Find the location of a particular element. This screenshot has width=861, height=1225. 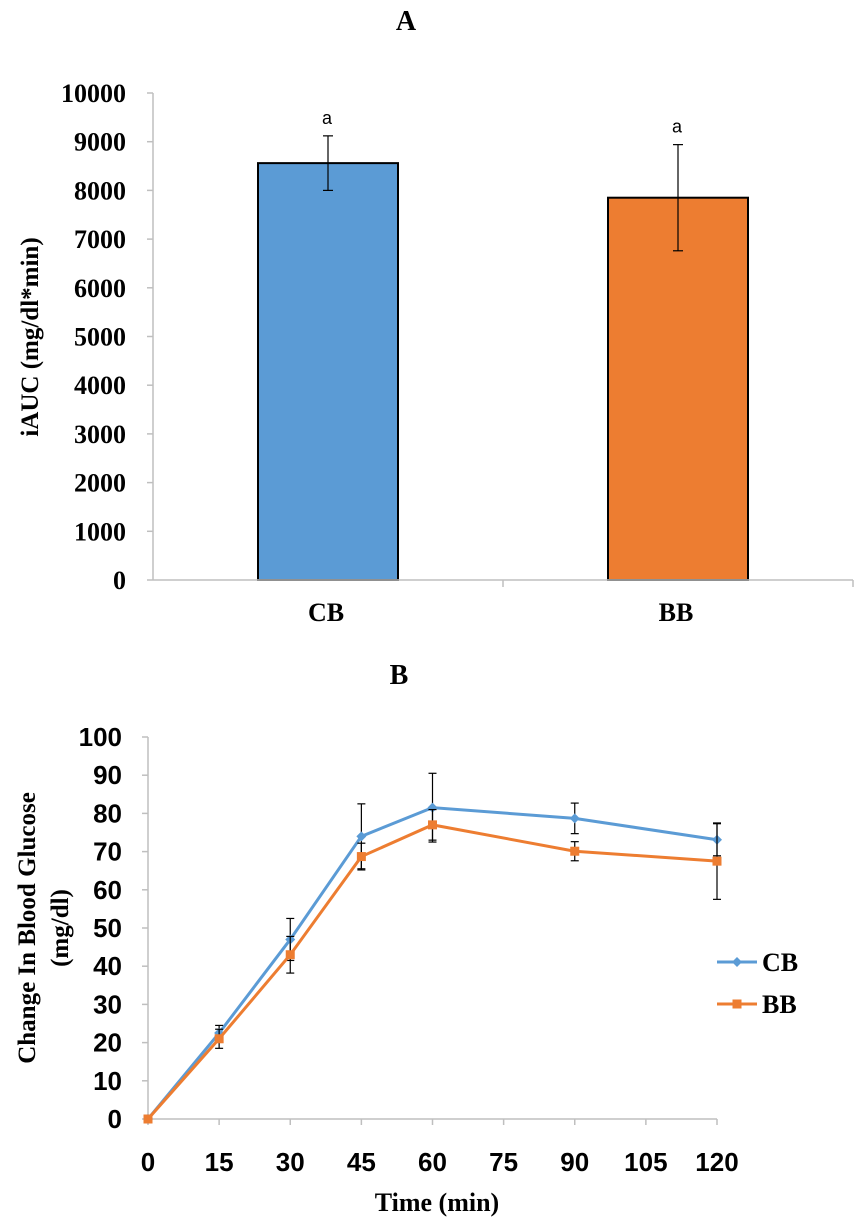

panel-a-x-tick-label: CB is located at coordinates (326, 612).